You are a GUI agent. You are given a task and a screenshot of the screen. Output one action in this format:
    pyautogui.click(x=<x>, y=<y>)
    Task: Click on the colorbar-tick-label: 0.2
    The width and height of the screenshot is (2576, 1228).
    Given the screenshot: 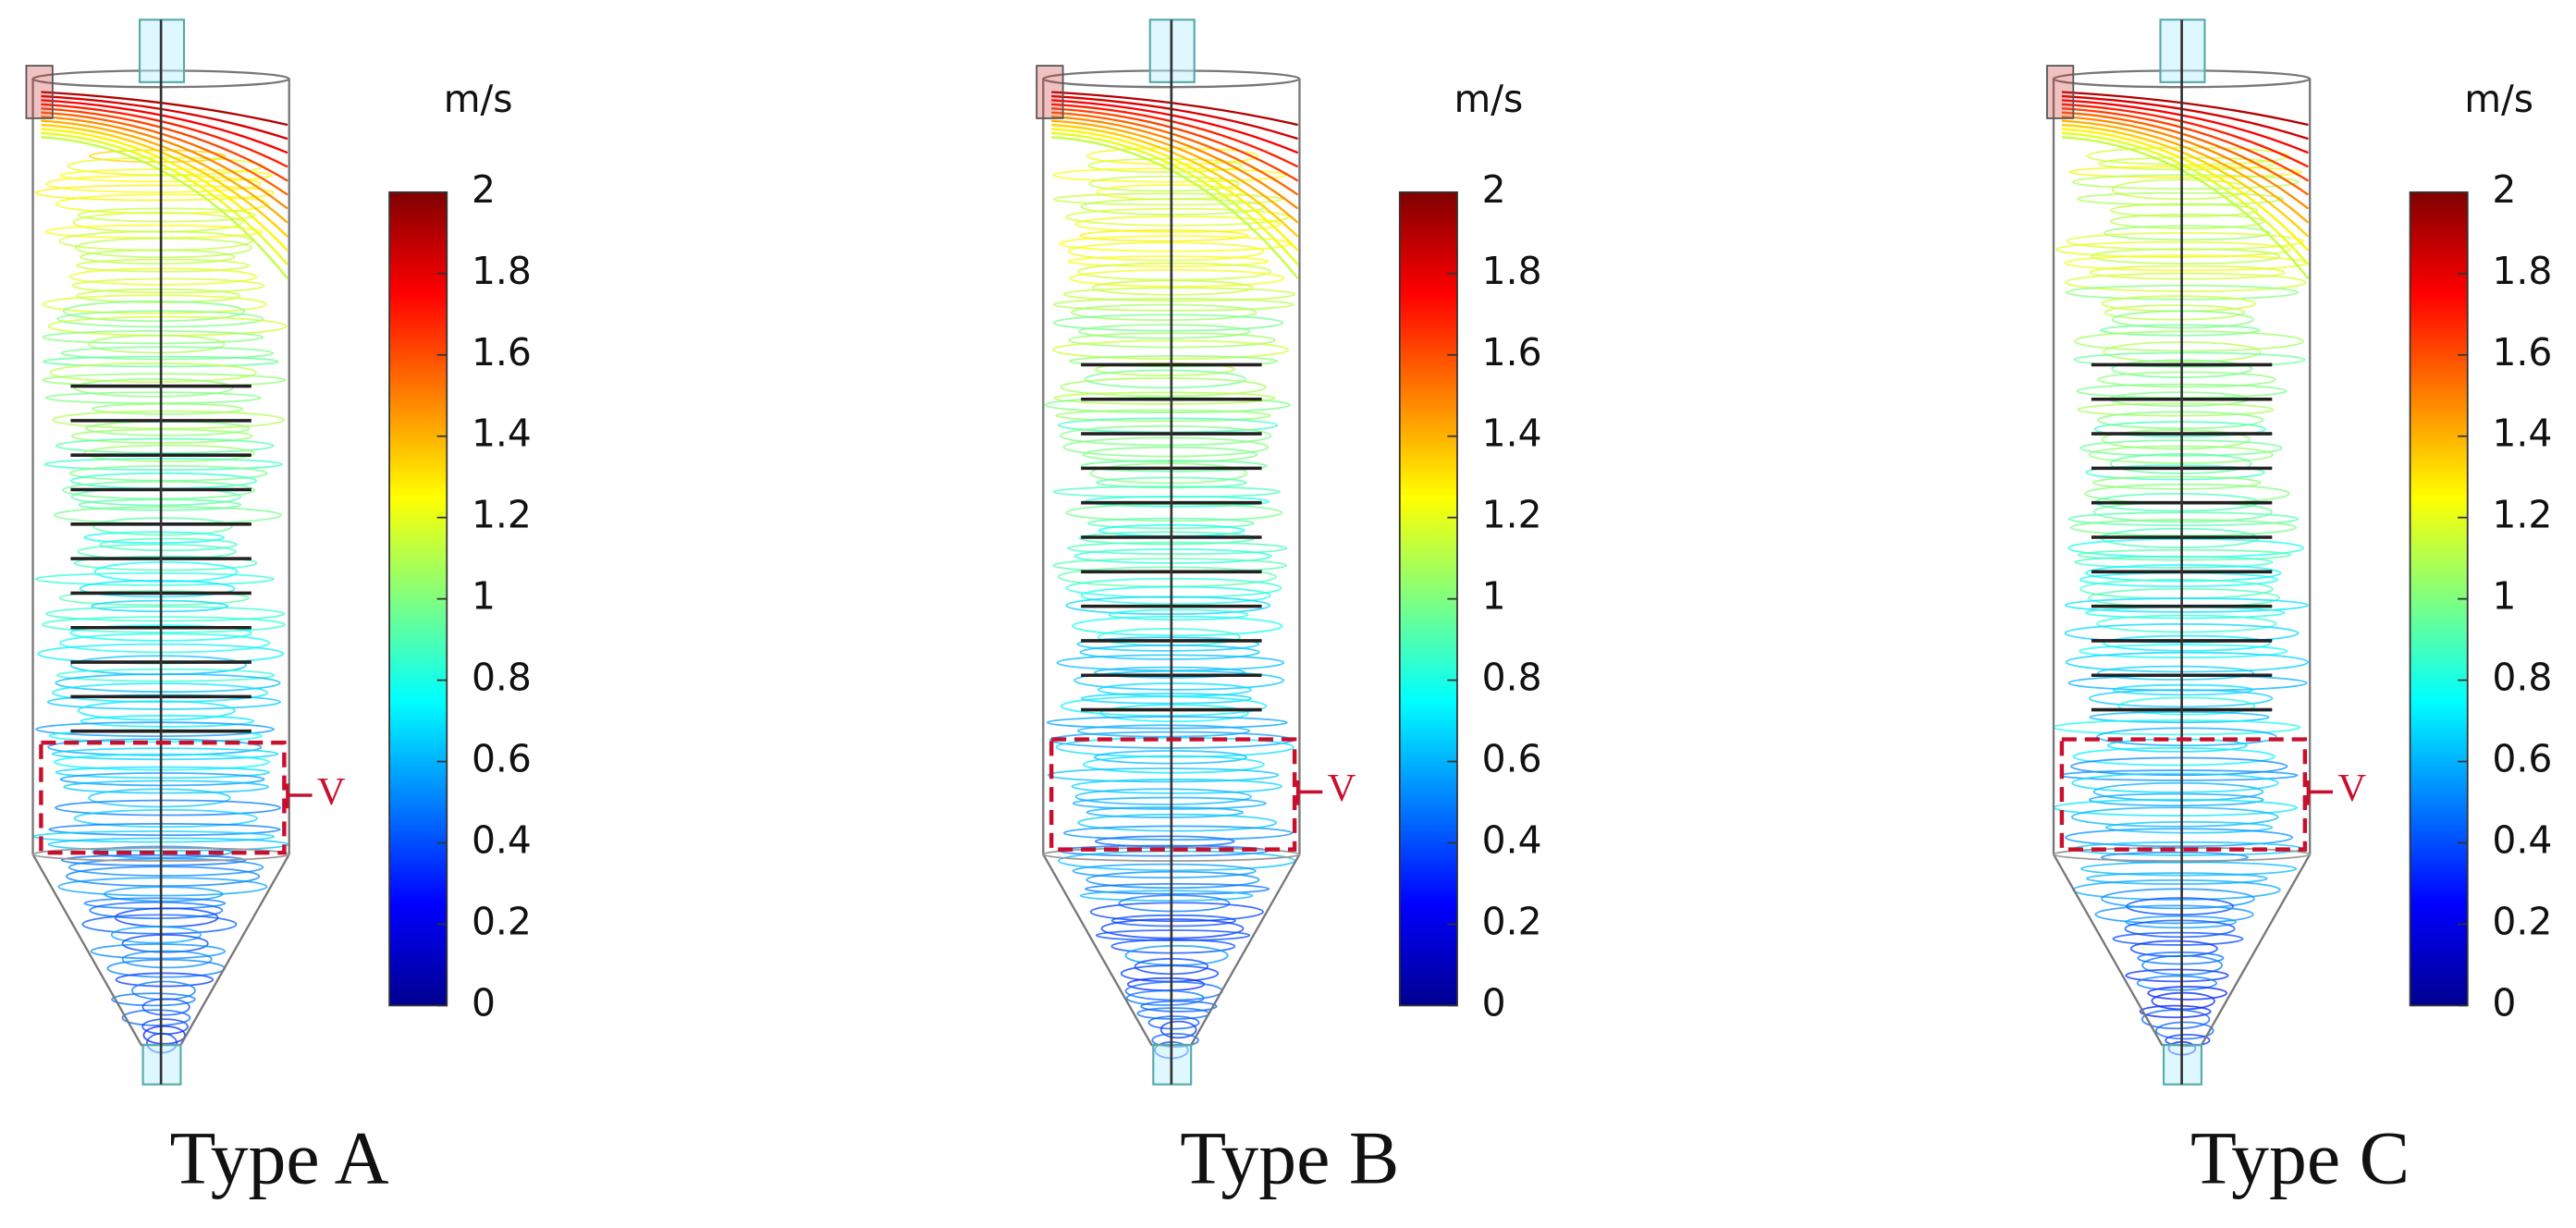 What is the action you would take?
    pyautogui.click(x=1512, y=921)
    